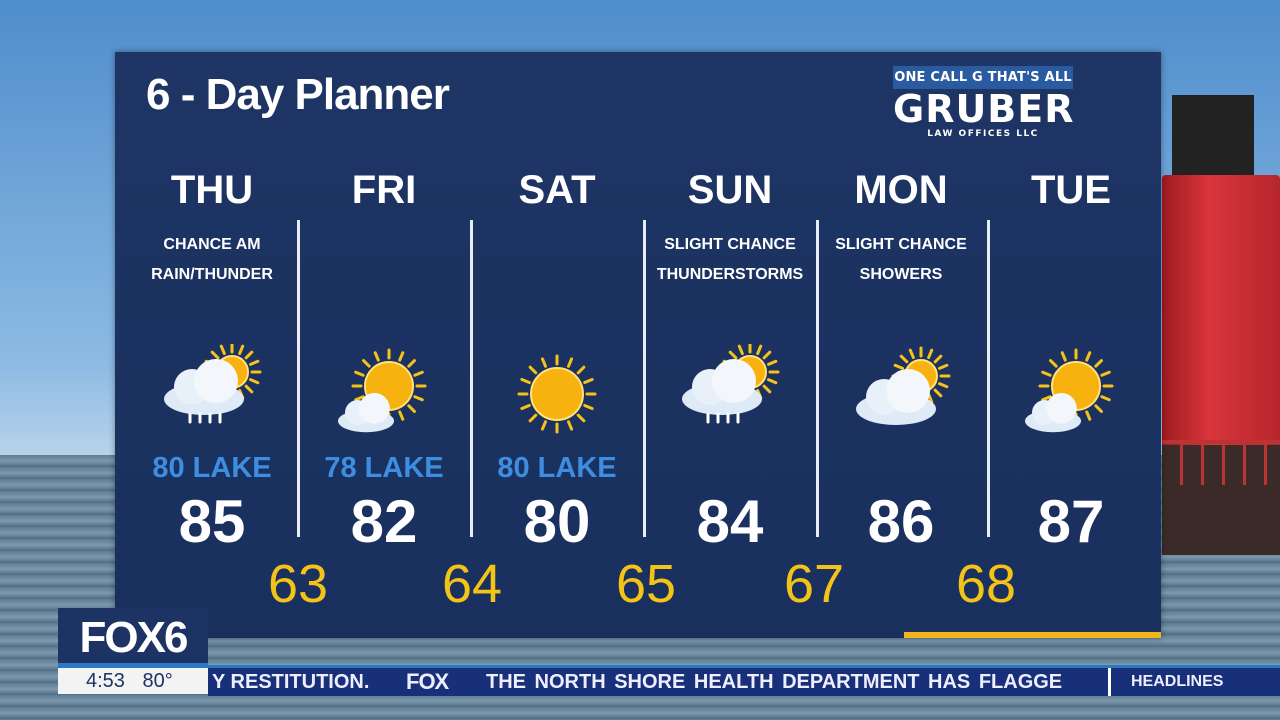 The image size is (1280, 720). I want to click on lighthouse, so click(1221, 310).